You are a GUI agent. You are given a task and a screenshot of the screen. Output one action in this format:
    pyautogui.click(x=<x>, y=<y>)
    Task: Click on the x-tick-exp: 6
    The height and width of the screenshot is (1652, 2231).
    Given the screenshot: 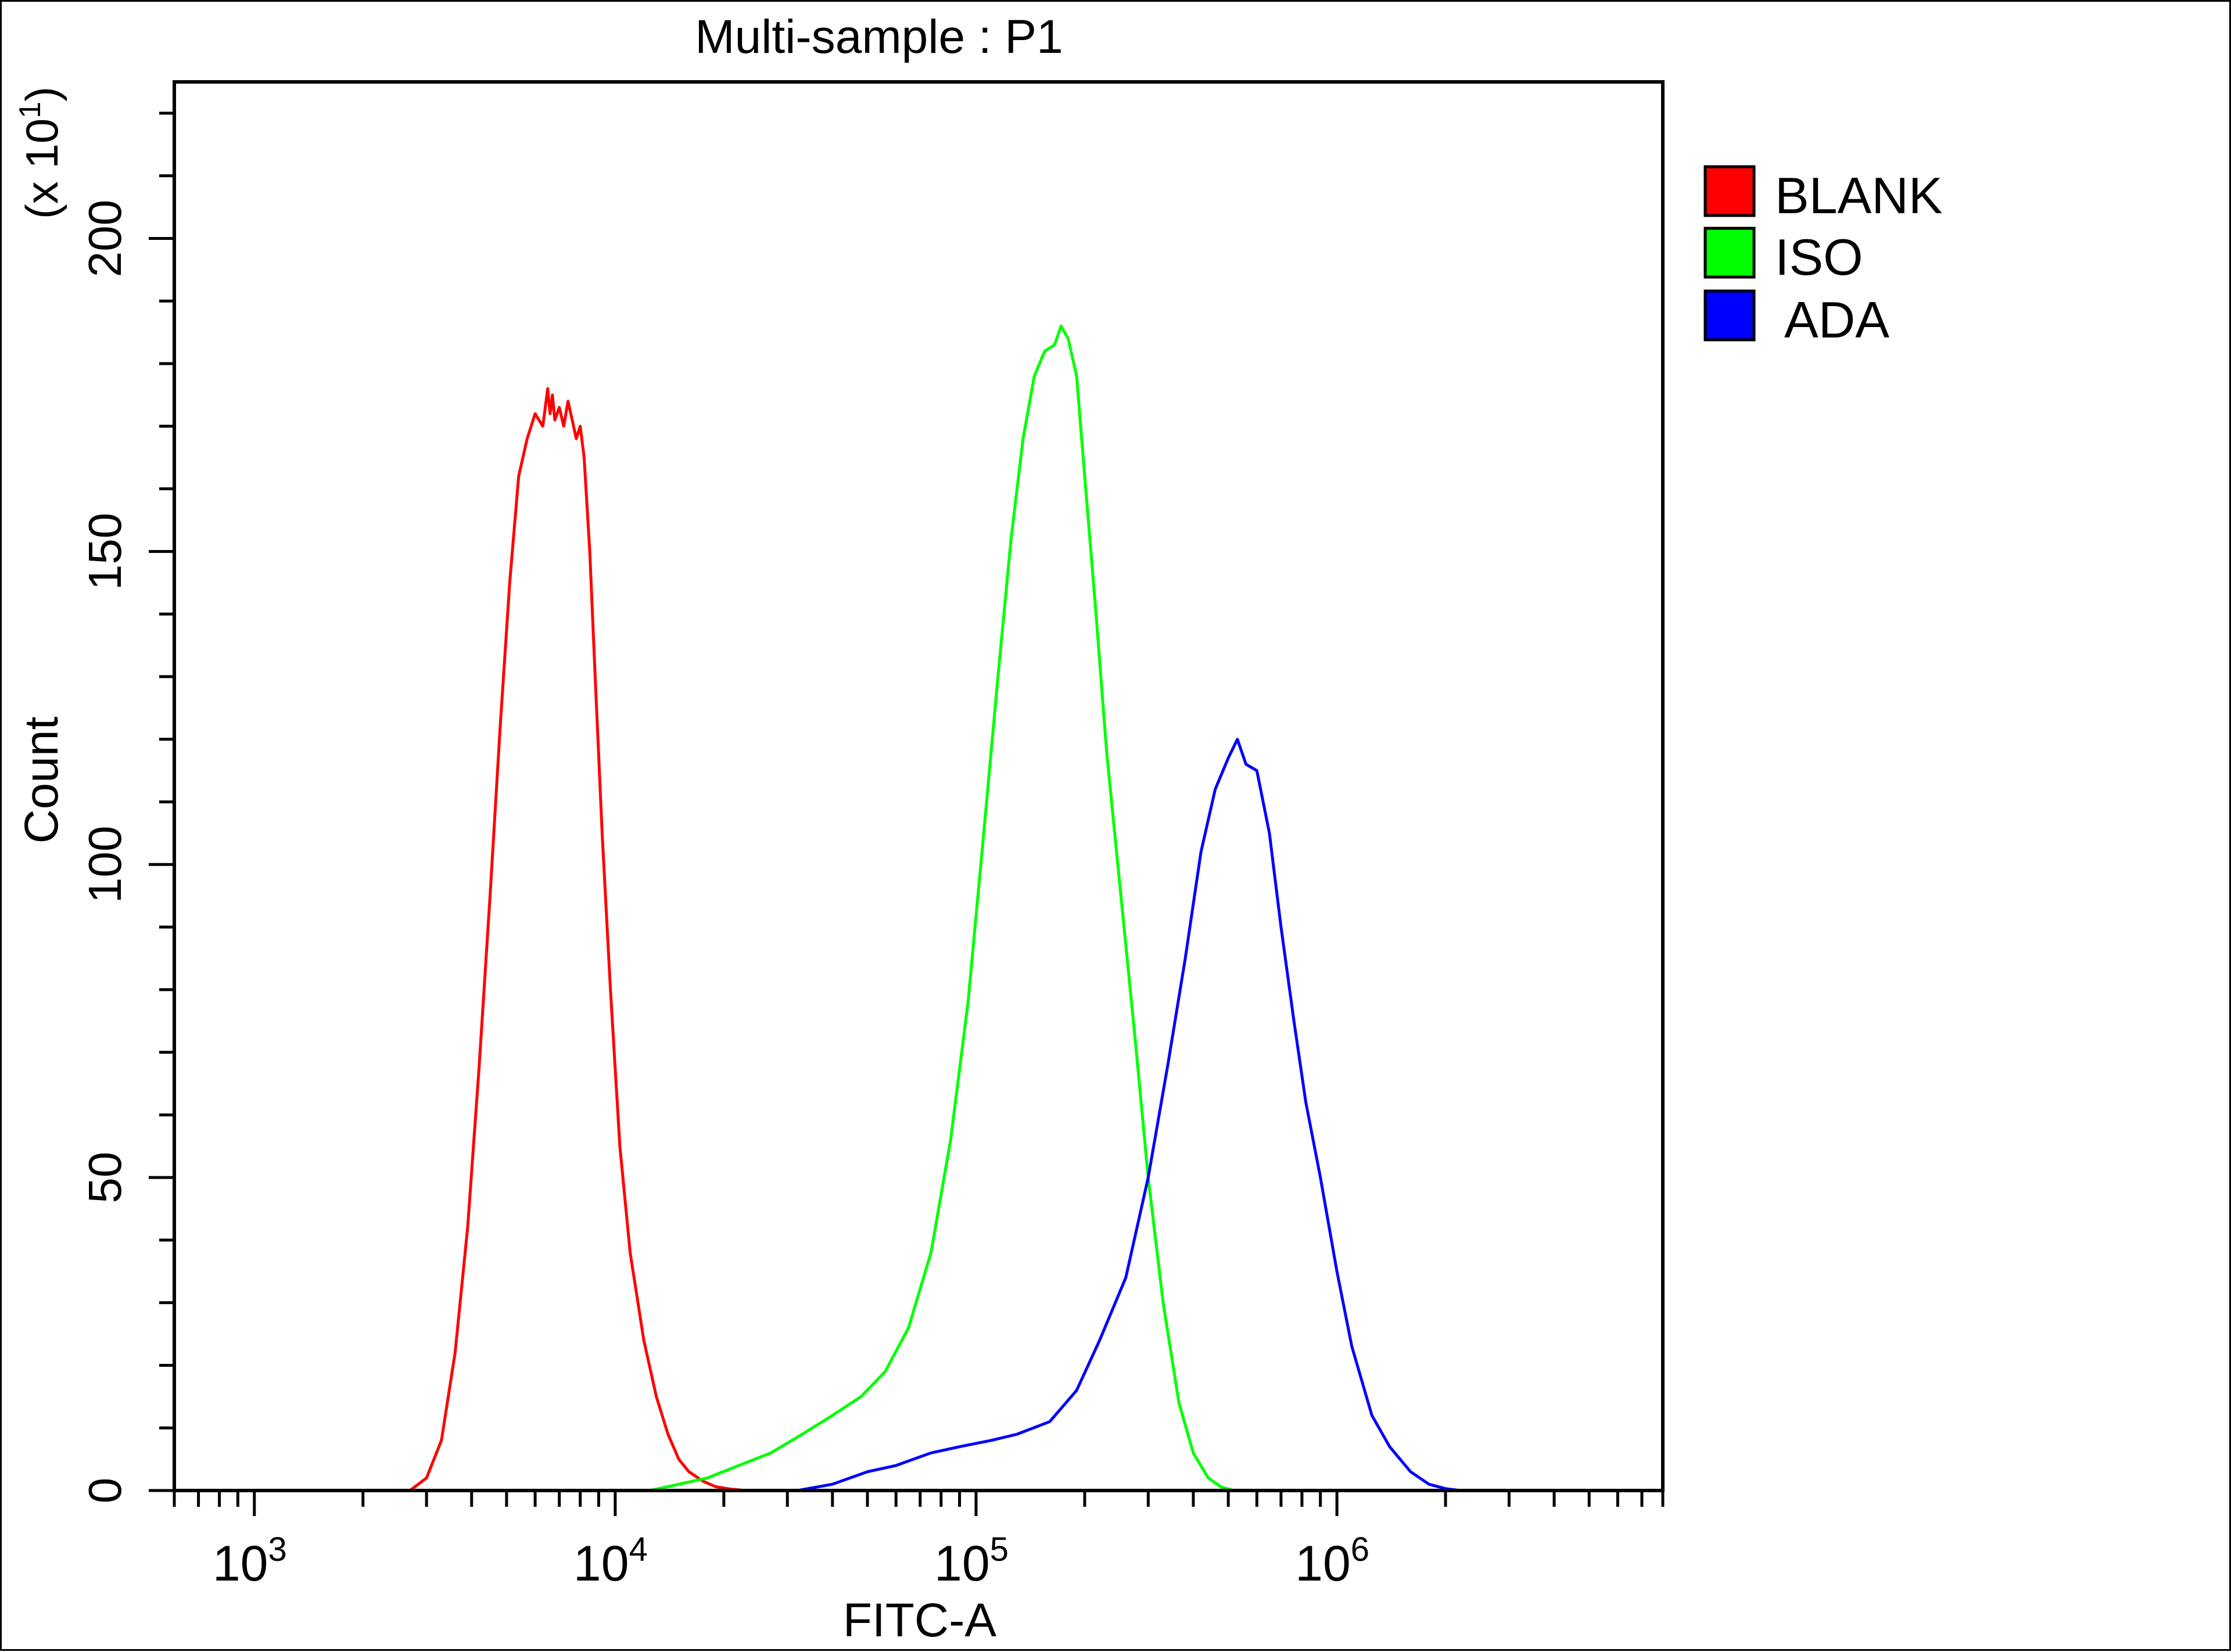 What is the action you would take?
    pyautogui.click(x=1360, y=1549)
    